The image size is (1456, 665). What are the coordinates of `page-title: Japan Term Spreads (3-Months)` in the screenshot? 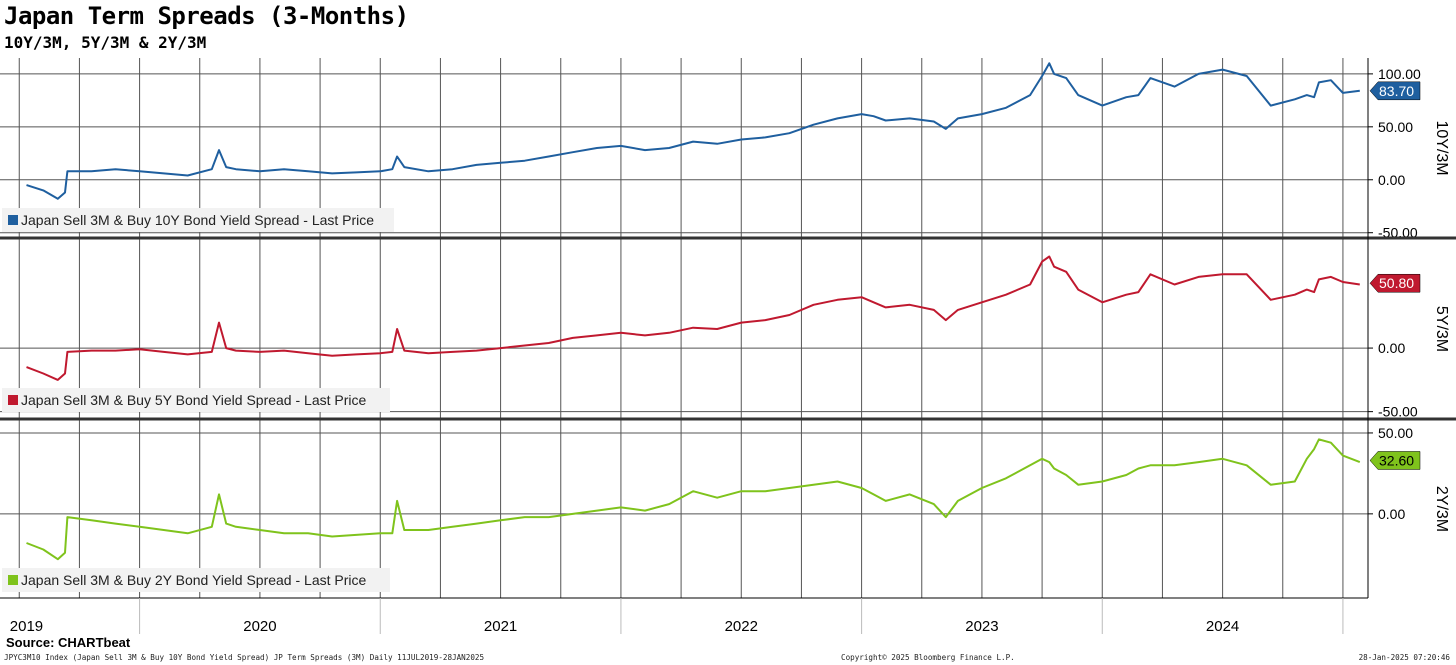 It's located at (206, 16).